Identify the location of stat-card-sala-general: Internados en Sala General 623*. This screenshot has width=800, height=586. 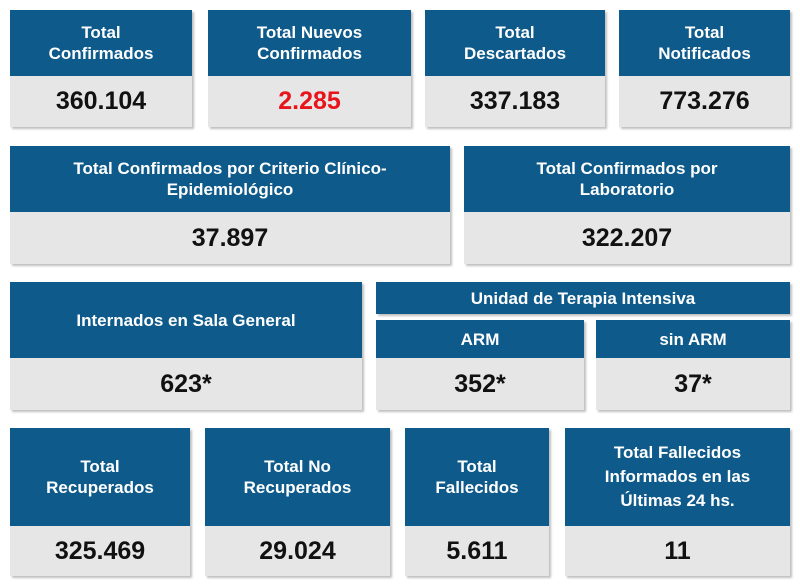
(186, 346).